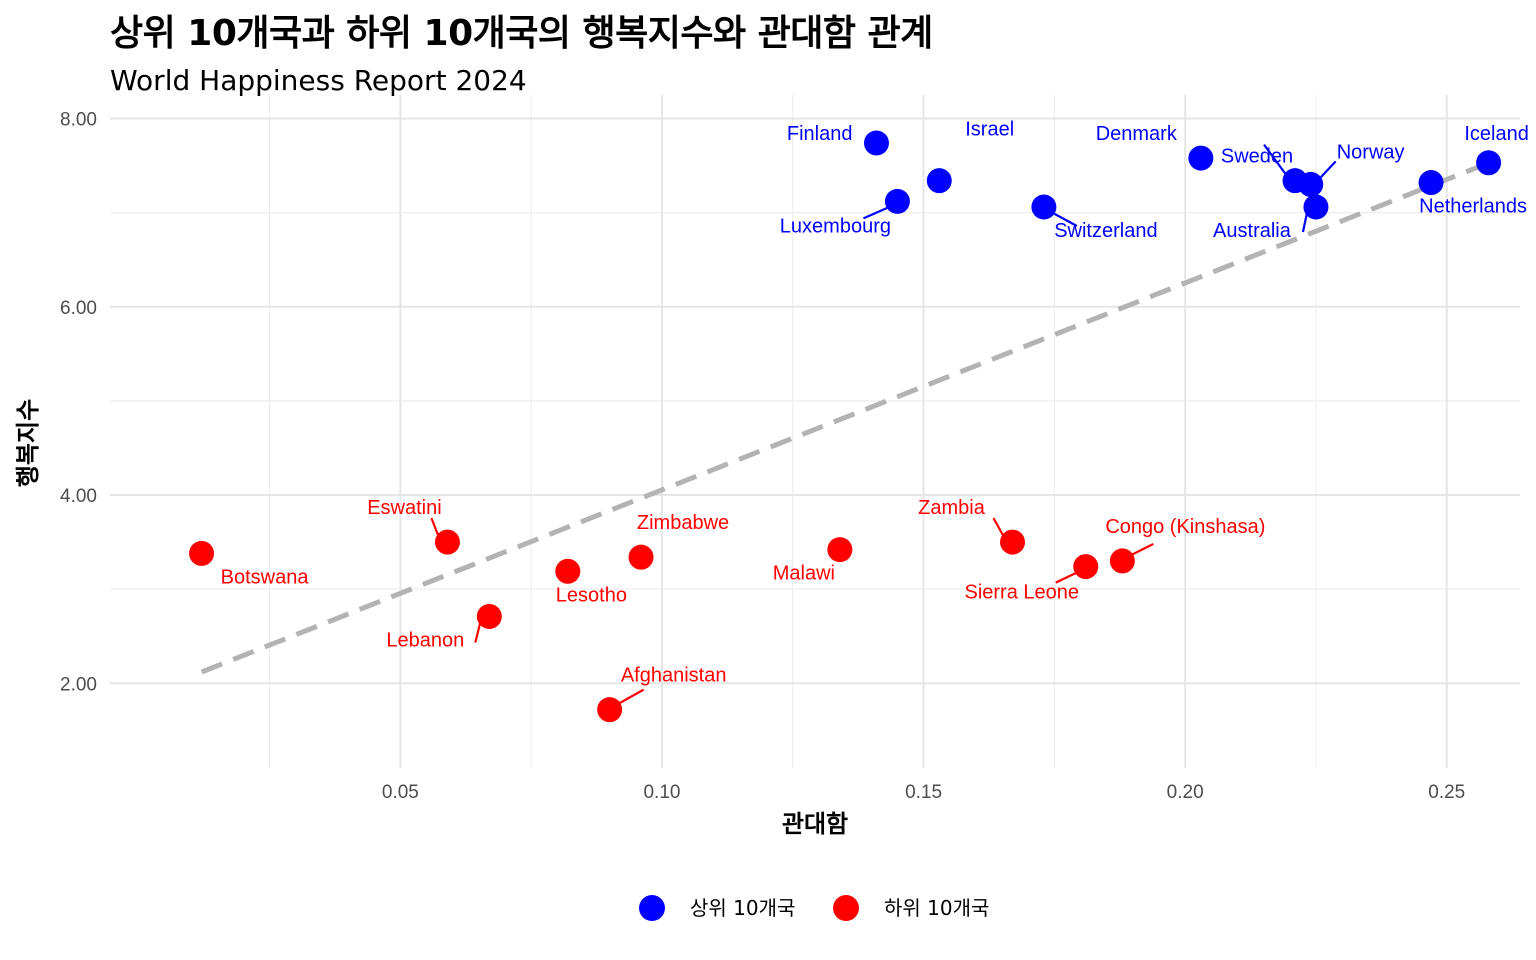 The height and width of the screenshot is (960, 1536). I want to click on legend: 상위 10개국 하위 10개국, so click(814, 908).